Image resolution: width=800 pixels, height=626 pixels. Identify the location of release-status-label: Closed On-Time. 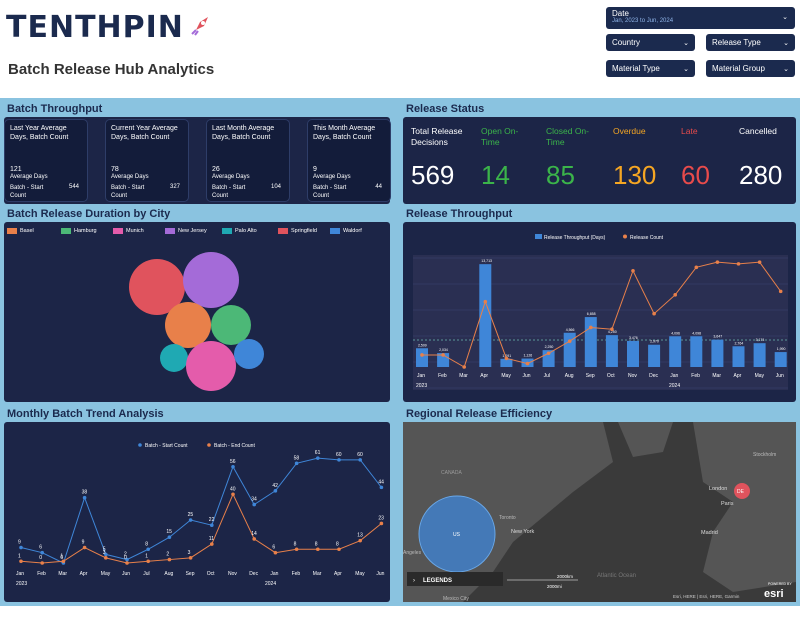
(567, 136).